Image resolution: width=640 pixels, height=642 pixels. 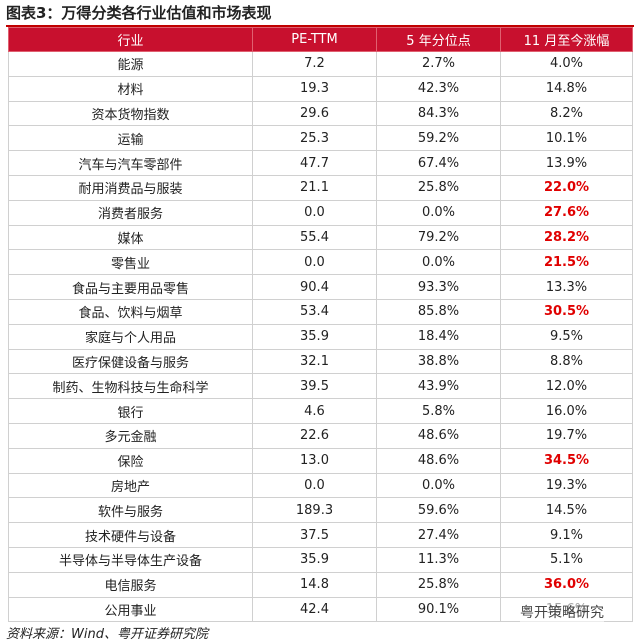 I want to click on table-row: 保险 13.0 48.6% 34.5%, so click(x=320, y=460).